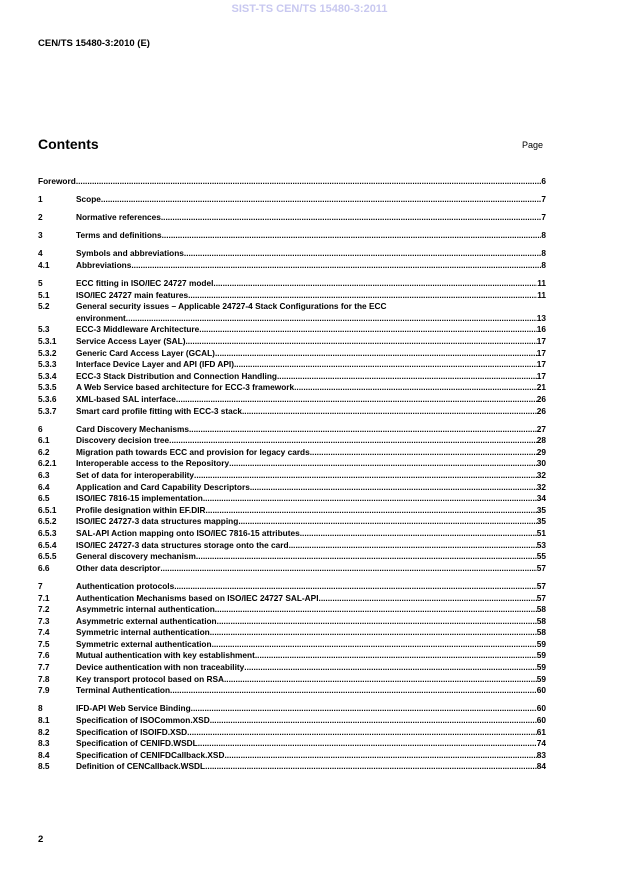  I want to click on toc-entry: 7.5 Symmetric external authentication 59, so click(292, 645).